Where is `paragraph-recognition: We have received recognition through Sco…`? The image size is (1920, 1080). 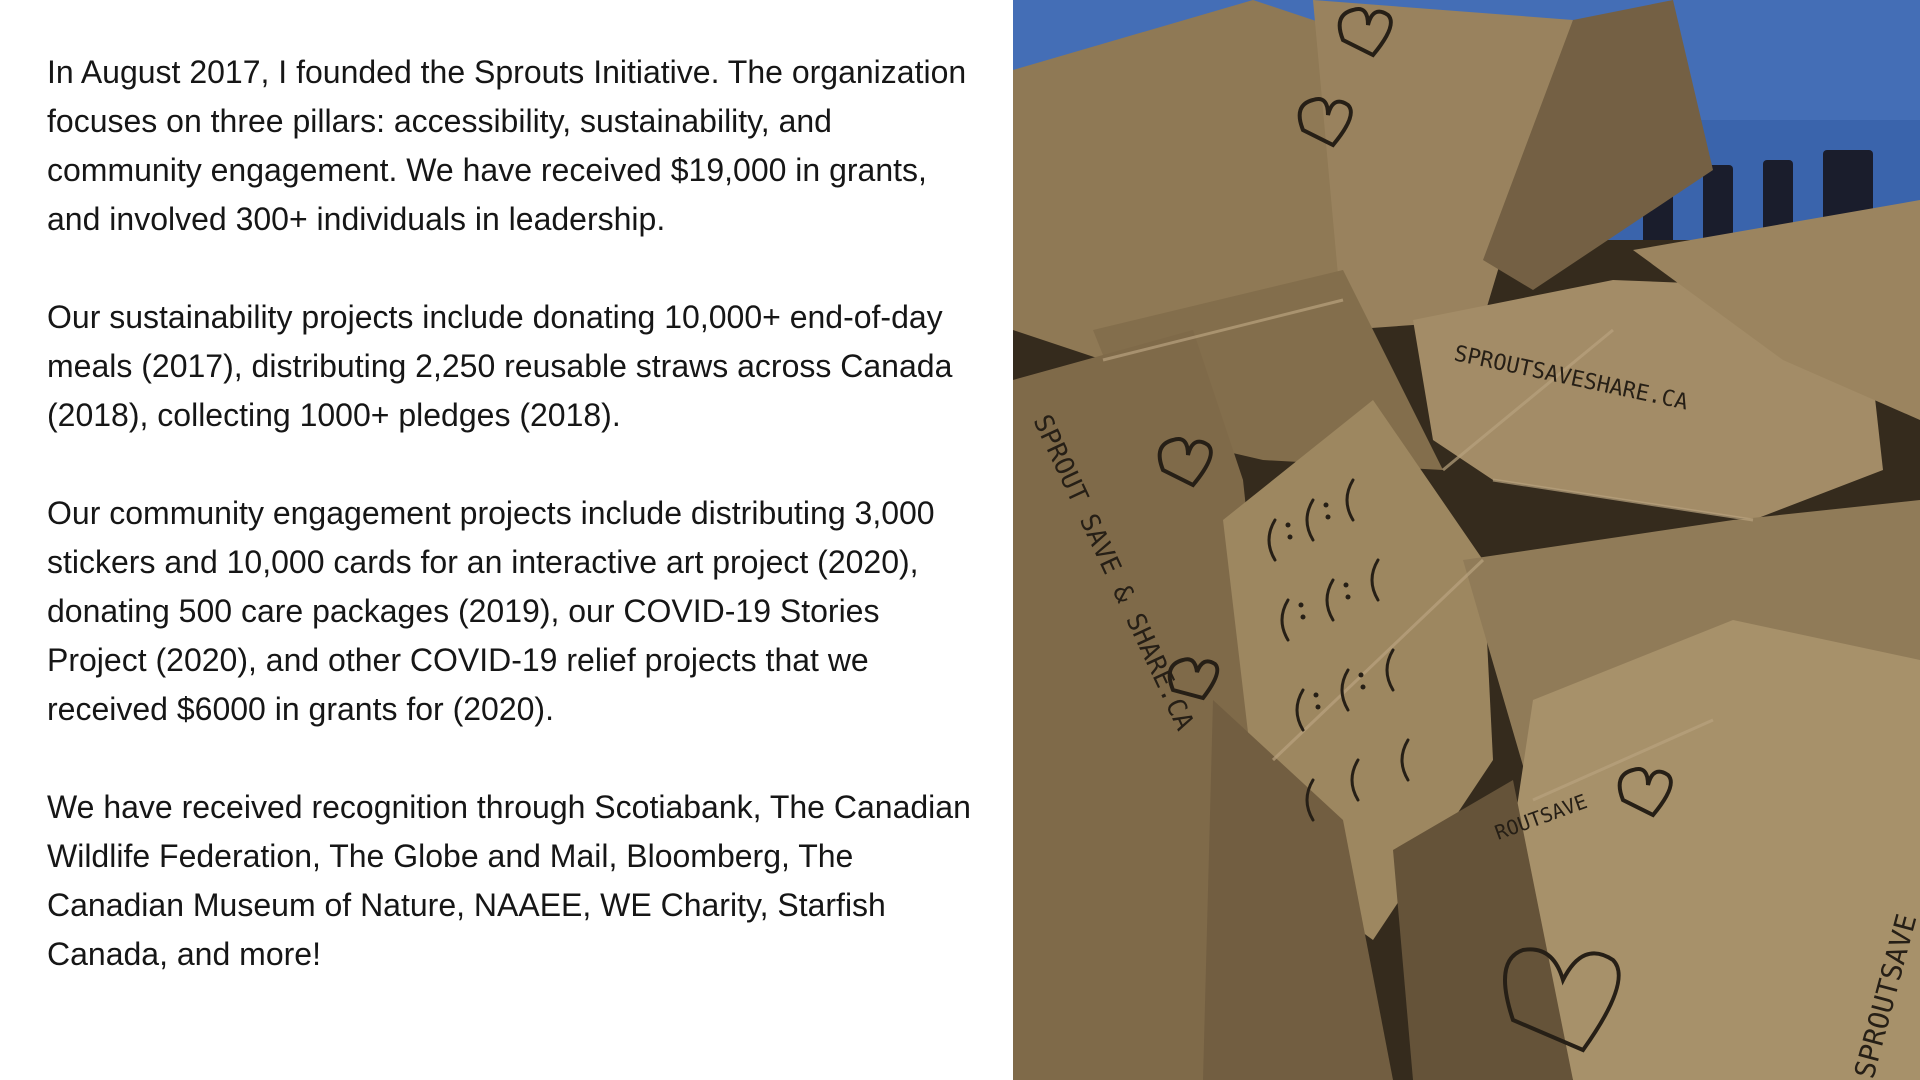
paragraph-recognition: We have received recognition through Sco… is located at coordinates (509, 880).